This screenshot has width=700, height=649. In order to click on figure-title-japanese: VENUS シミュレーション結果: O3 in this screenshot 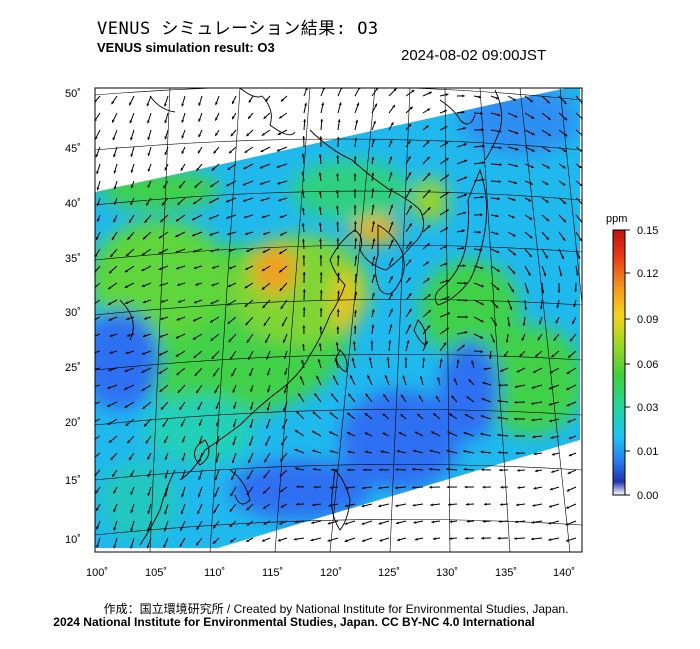, I will do `click(238, 29)`.